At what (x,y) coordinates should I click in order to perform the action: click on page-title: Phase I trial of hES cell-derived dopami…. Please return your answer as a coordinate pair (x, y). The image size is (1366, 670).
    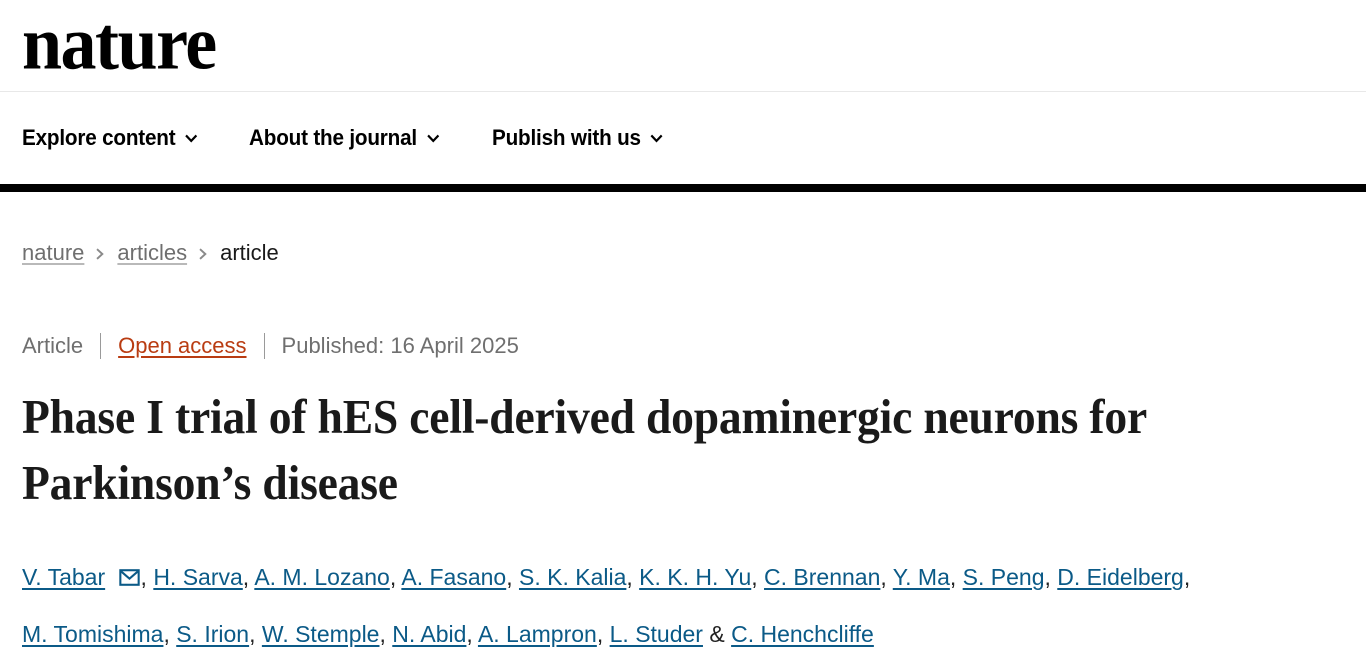
    Looking at the image, I should click on (584, 449).